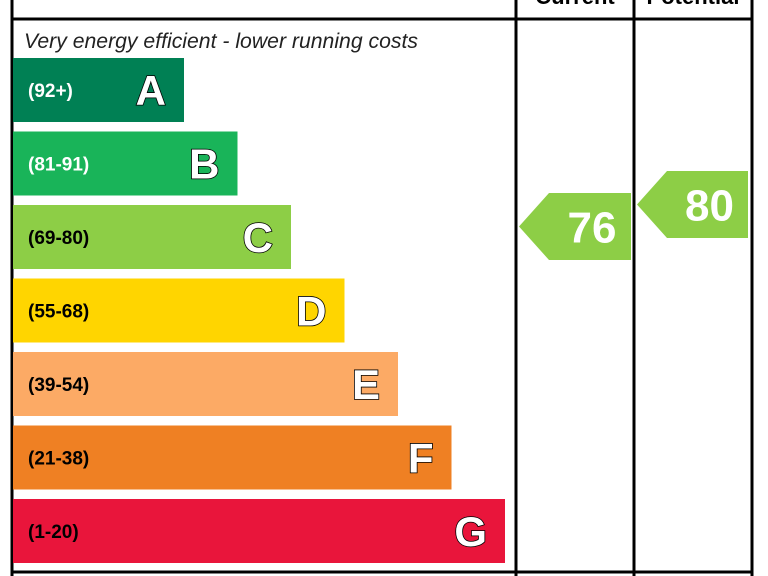 This screenshot has height=576, width=768. What do you see at coordinates (633, 215) in the screenshot?
I see `rating-arrows: 76 80` at bounding box center [633, 215].